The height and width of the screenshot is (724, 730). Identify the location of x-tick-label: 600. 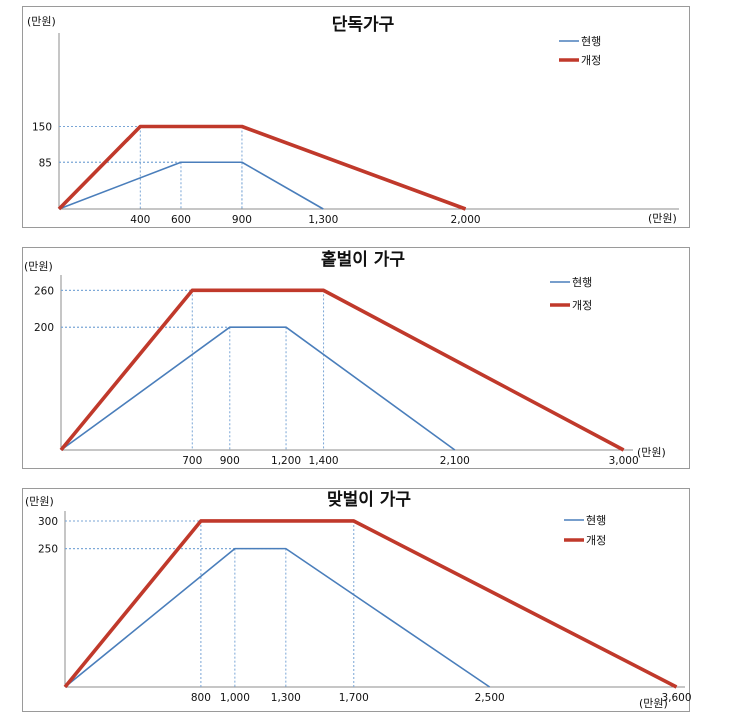
(181, 220).